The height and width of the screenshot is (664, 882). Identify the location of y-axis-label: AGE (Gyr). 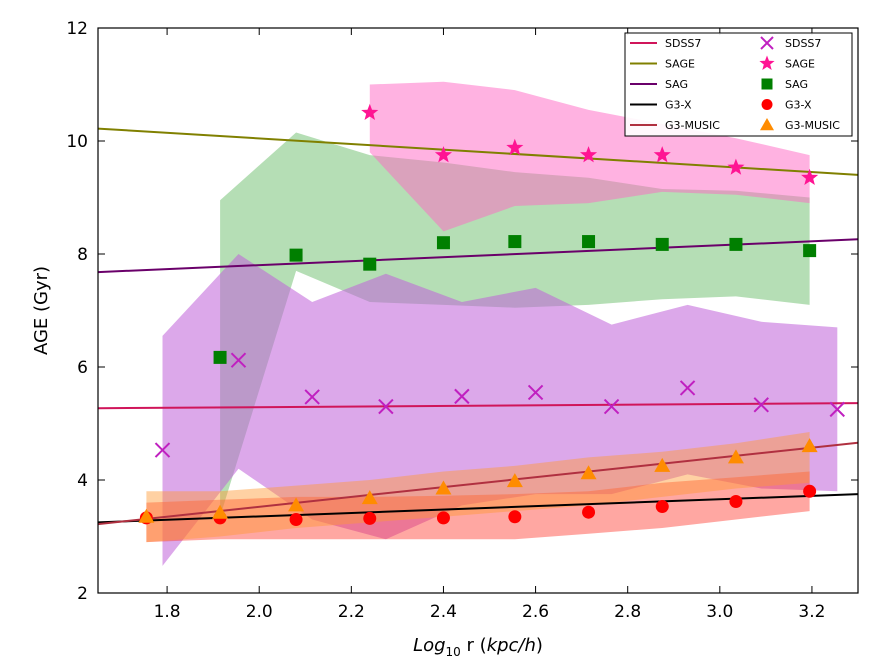
(41, 310).